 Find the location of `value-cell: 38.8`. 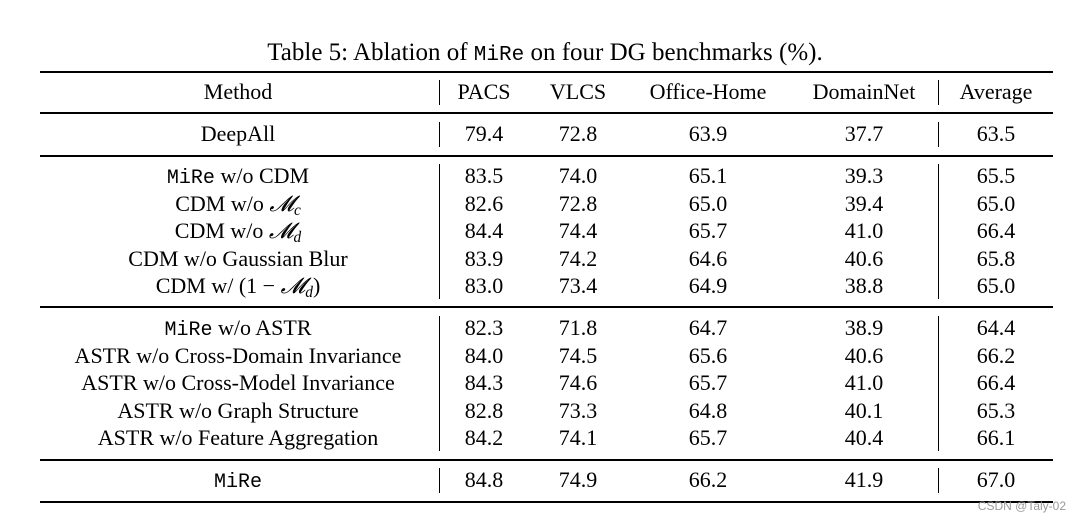

value-cell: 38.8 is located at coordinates (864, 285).